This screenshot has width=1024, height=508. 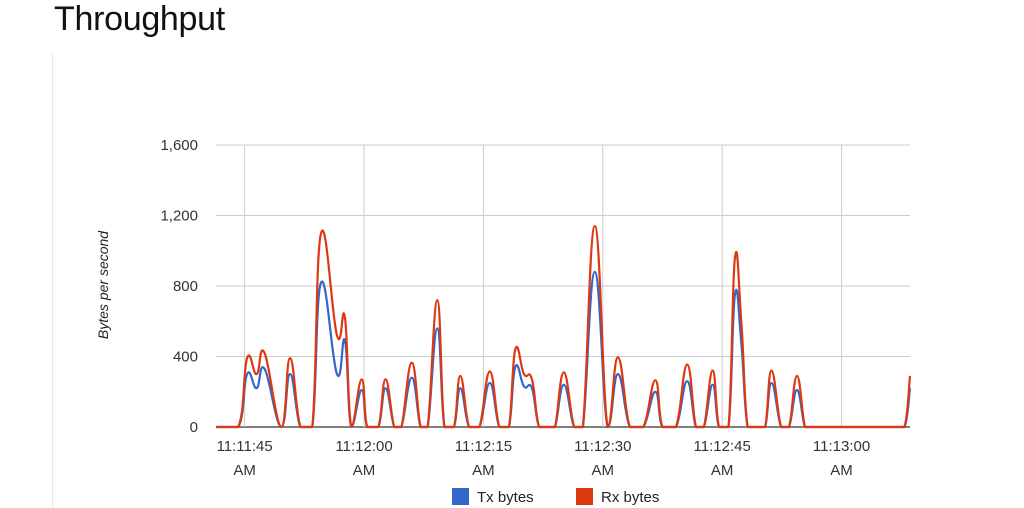 I want to click on y-tick-label: 800, so click(x=185, y=286).